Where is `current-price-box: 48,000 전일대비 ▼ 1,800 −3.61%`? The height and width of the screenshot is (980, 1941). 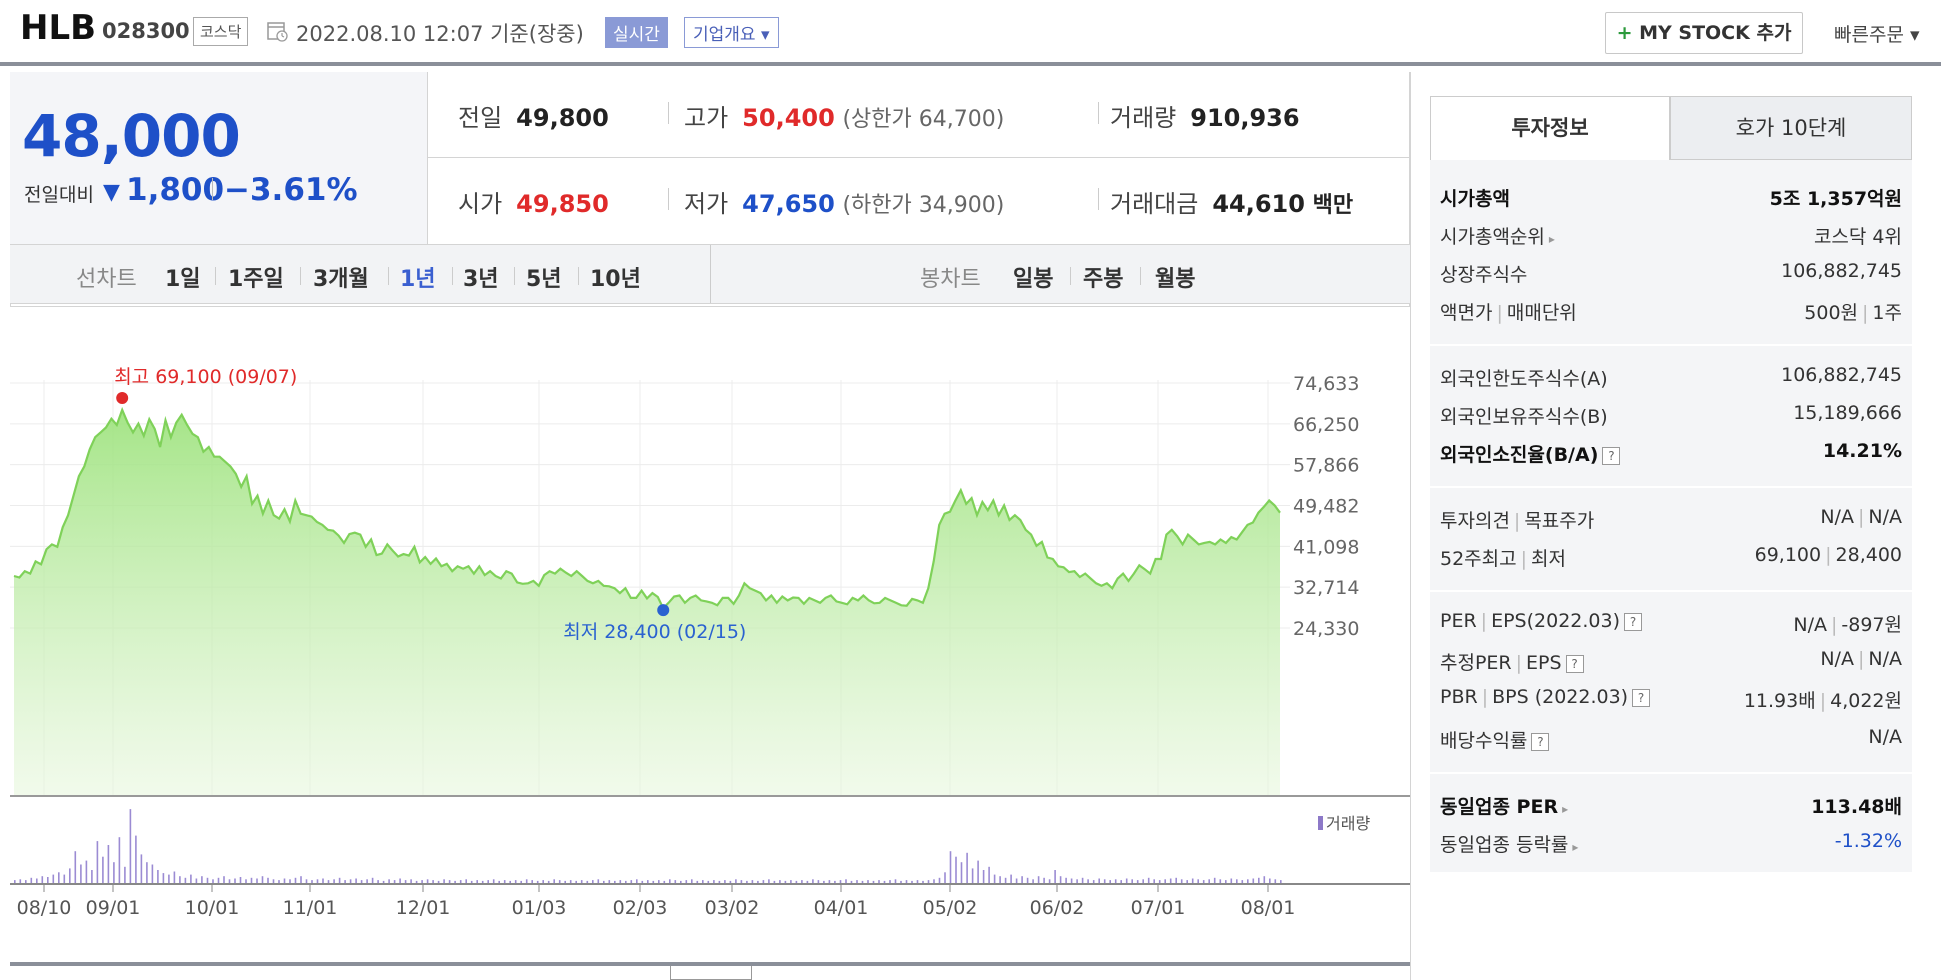
current-price-box: 48,000 전일대비 ▼ 1,800 −3.61% is located at coordinates (219, 158).